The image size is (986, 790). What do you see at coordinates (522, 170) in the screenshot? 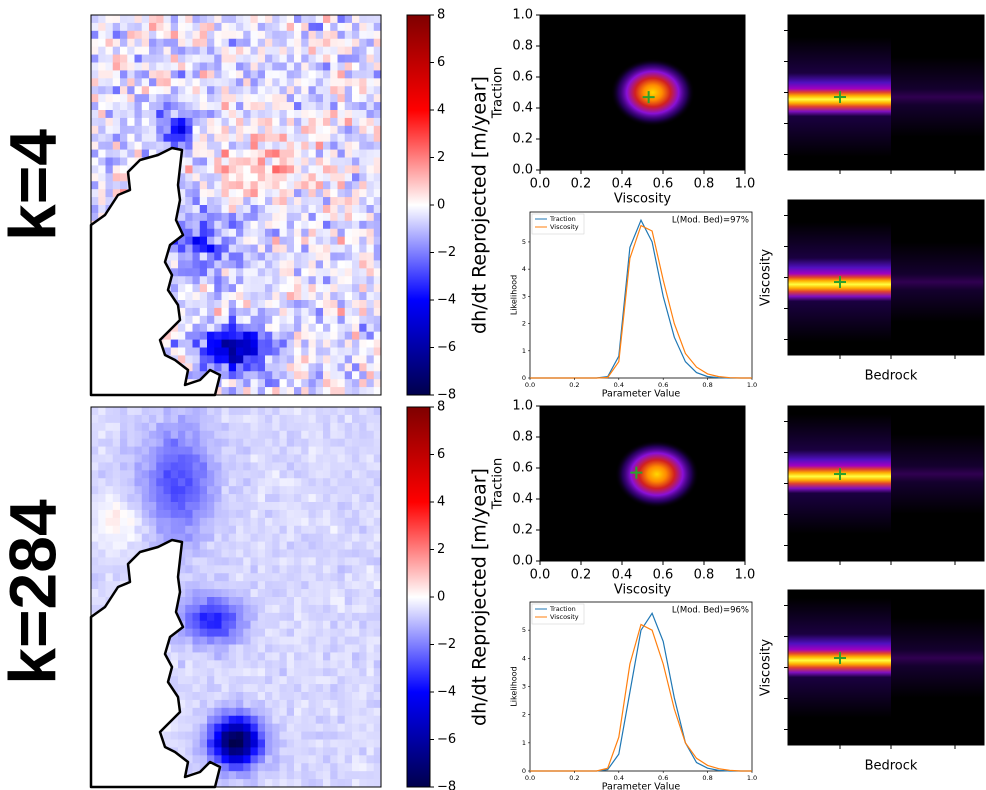
I see `tick-label: 0.0` at bounding box center [522, 170].